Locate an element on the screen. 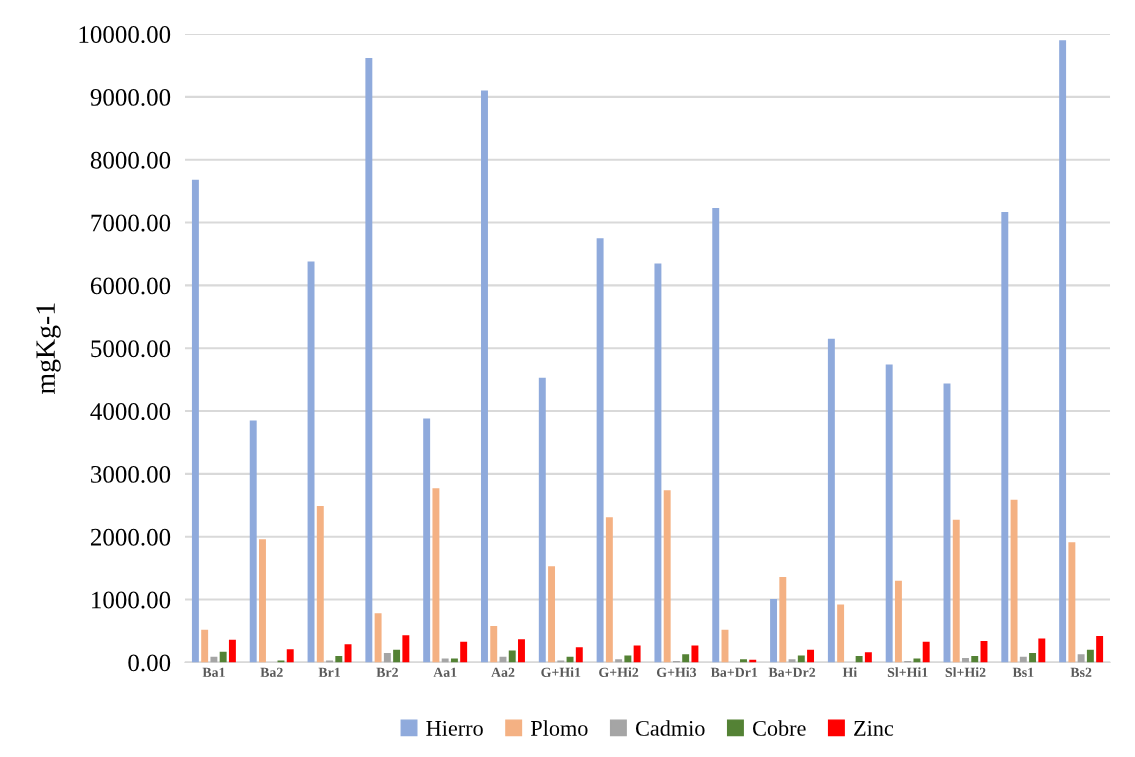  y-tick-label: 6000.00 is located at coordinates (130, 286).